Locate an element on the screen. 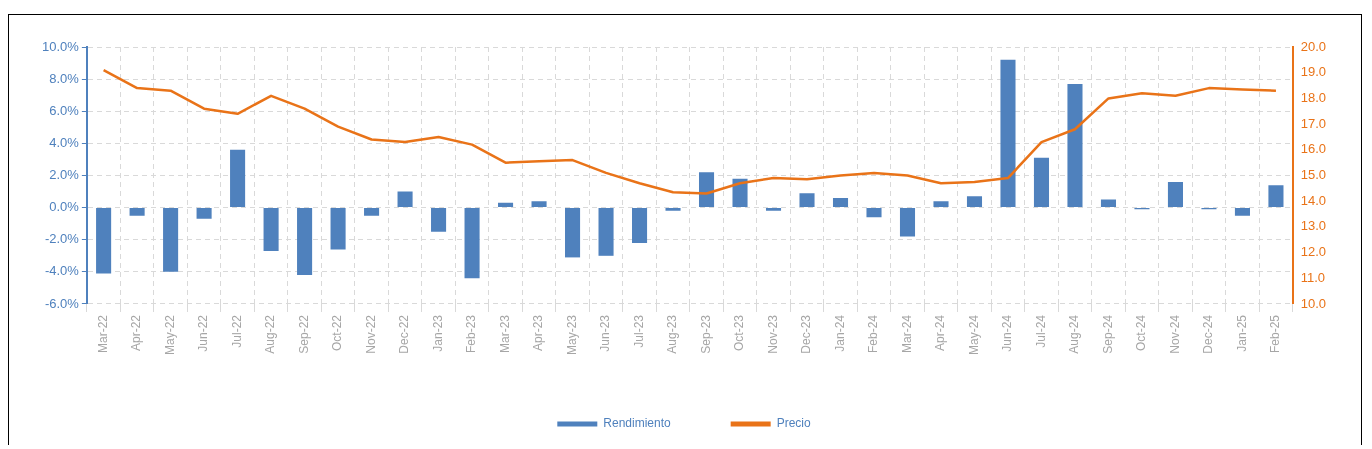  y2-tick-label: 18.0 is located at coordinates (1313, 97).